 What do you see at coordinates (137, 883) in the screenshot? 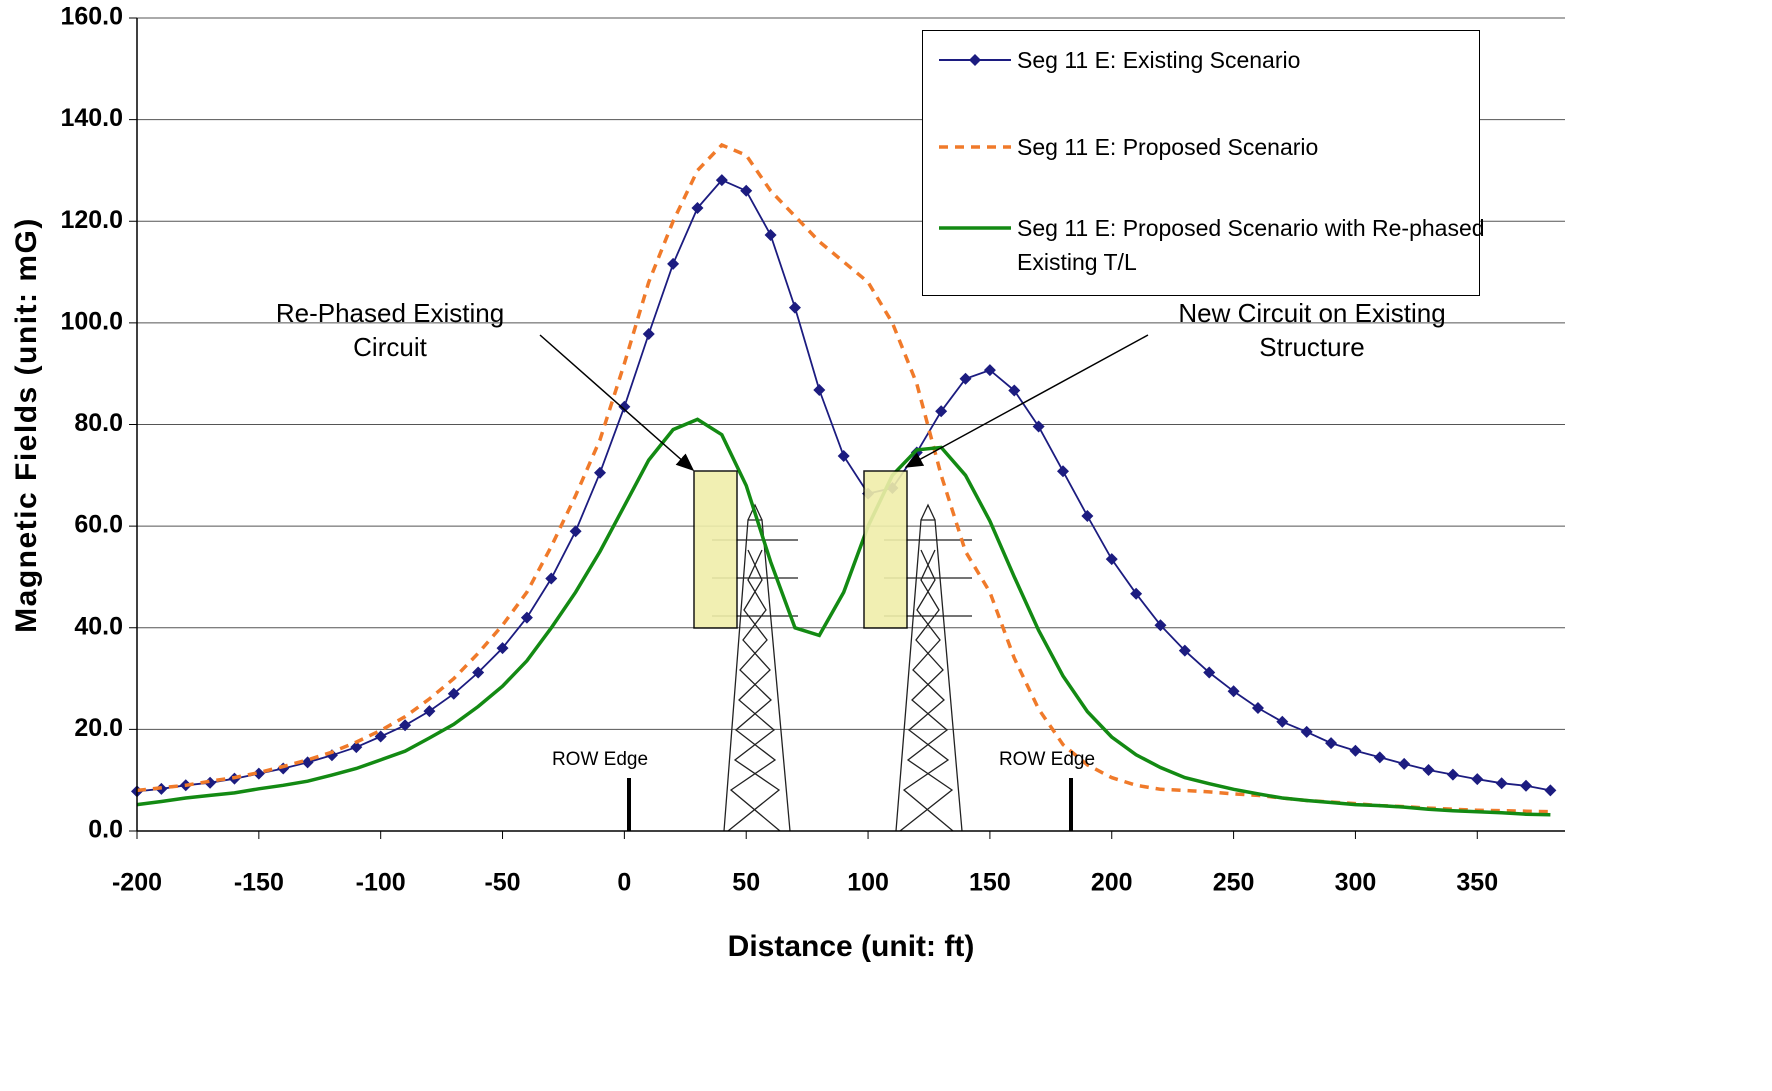
I see `x-tick-label: -200` at bounding box center [137, 883].